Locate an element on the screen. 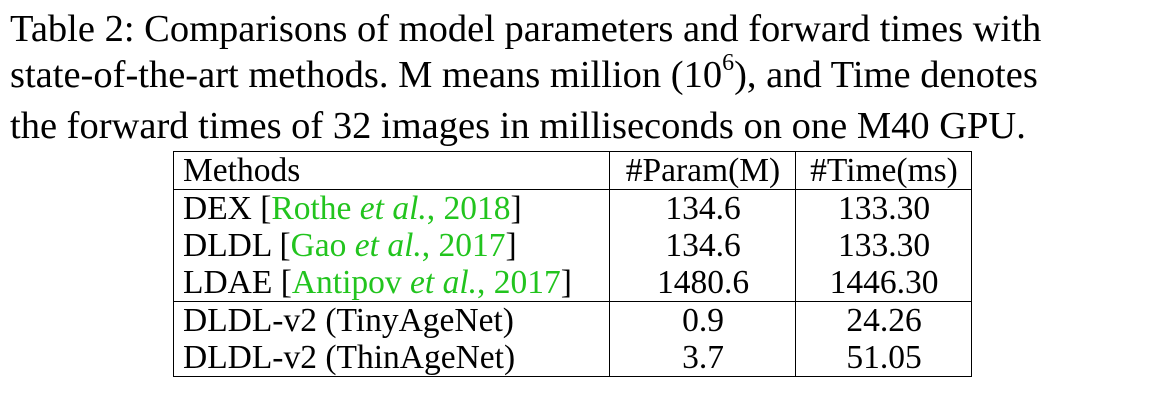 This screenshot has width=1160, height=414. param-cell: 0.9 is located at coordinates (702, 320).